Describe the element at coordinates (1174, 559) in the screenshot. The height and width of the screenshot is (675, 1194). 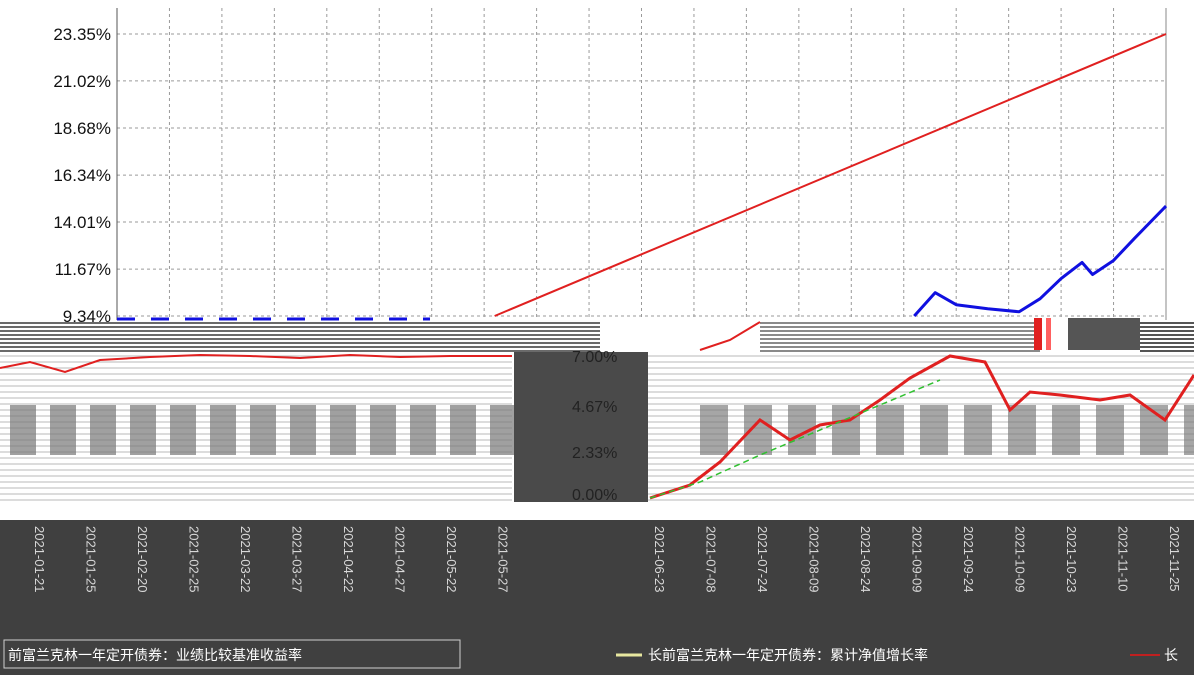
I see `date-label: 2021-11-25` at that location.